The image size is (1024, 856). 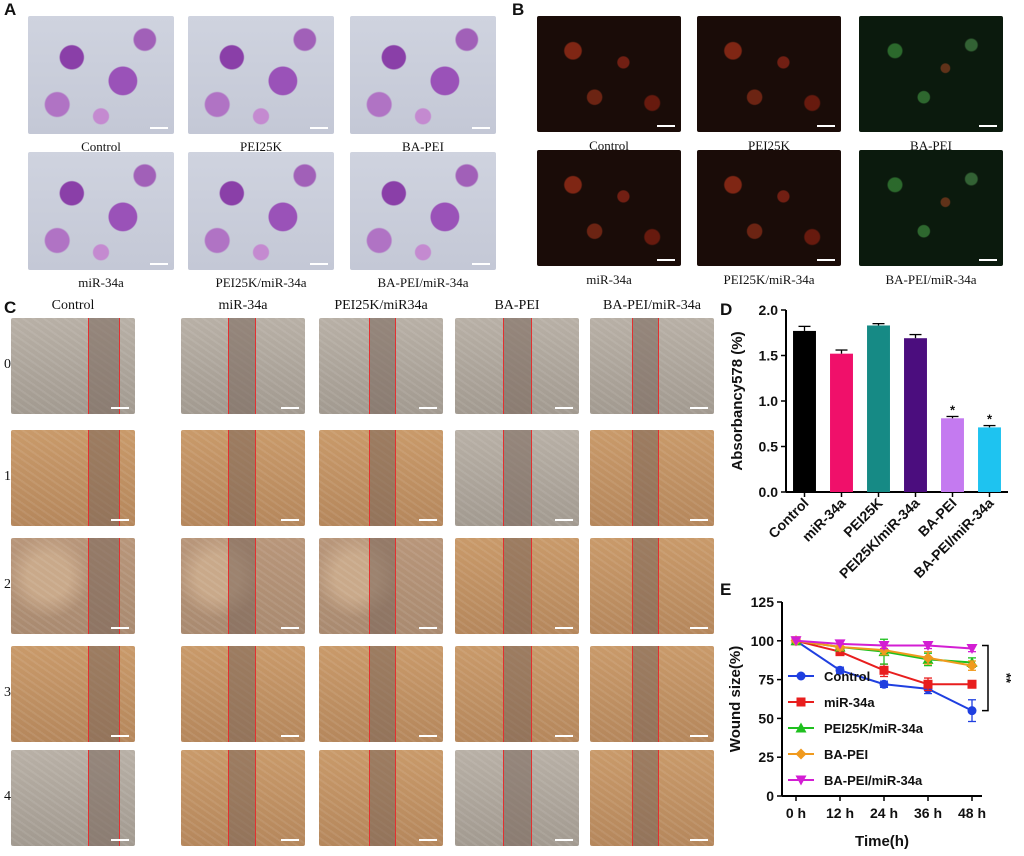 I want to click on legend-marker, so click(x=801, y=702).